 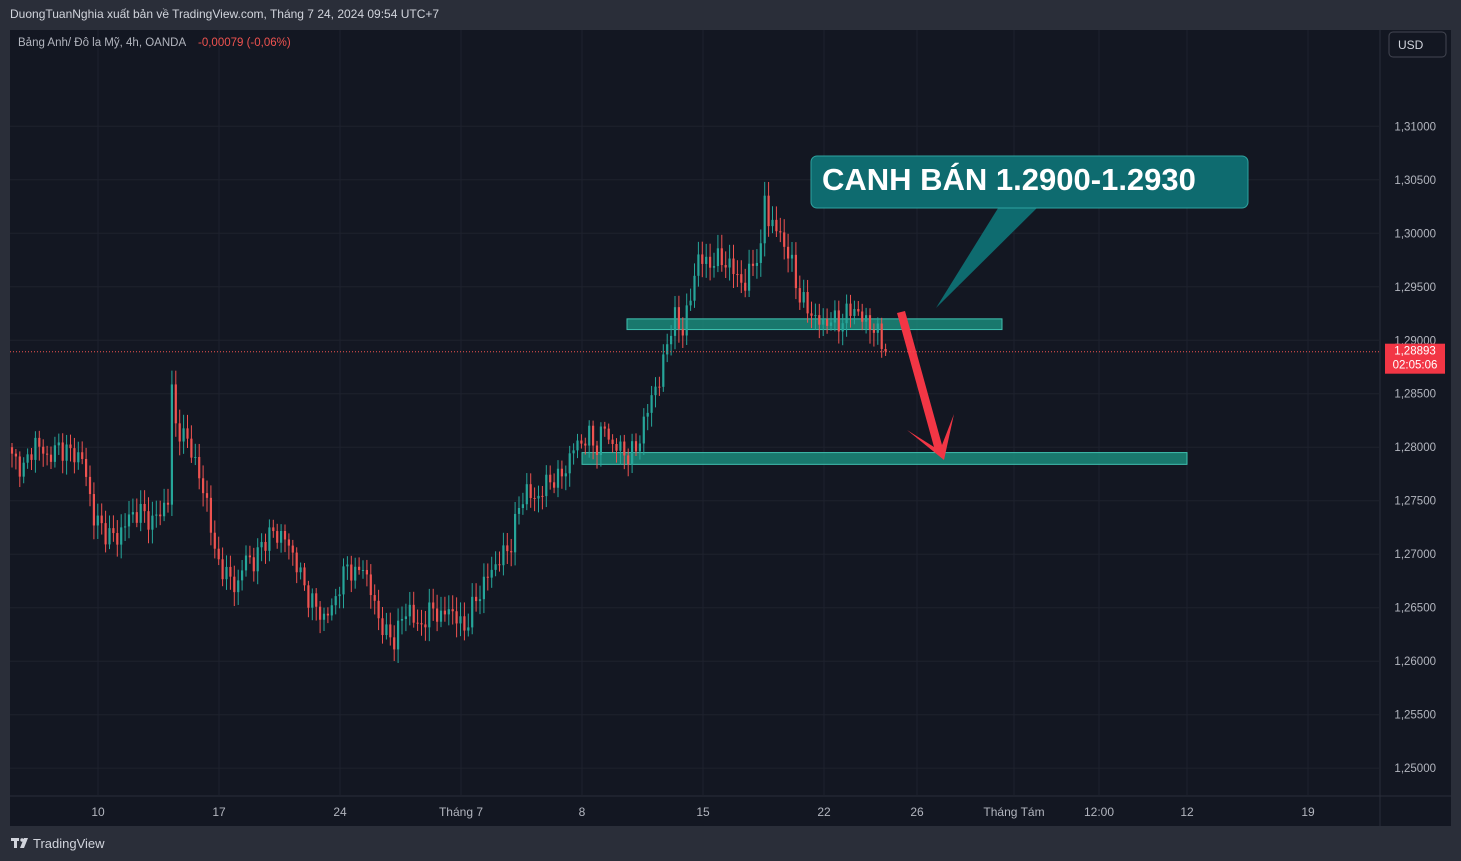 I want to click on time-tick-label: 15, so click(x=703, y=812).